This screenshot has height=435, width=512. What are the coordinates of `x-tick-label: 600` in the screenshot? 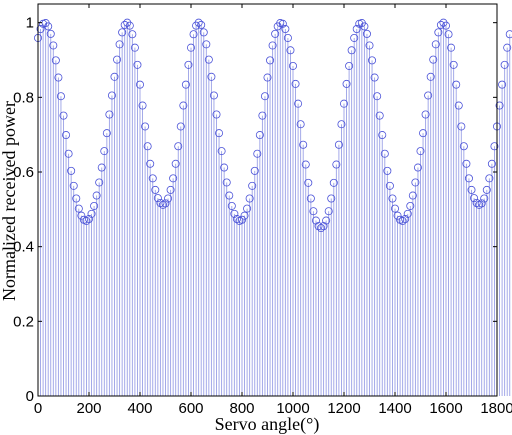 It's located at (190, 408).